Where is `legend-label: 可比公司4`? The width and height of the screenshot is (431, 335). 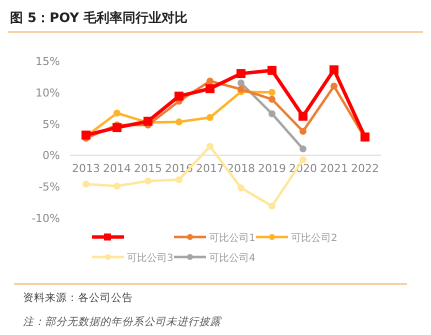
legend-label: 可比公司4 is located at coordinates (232, 258).